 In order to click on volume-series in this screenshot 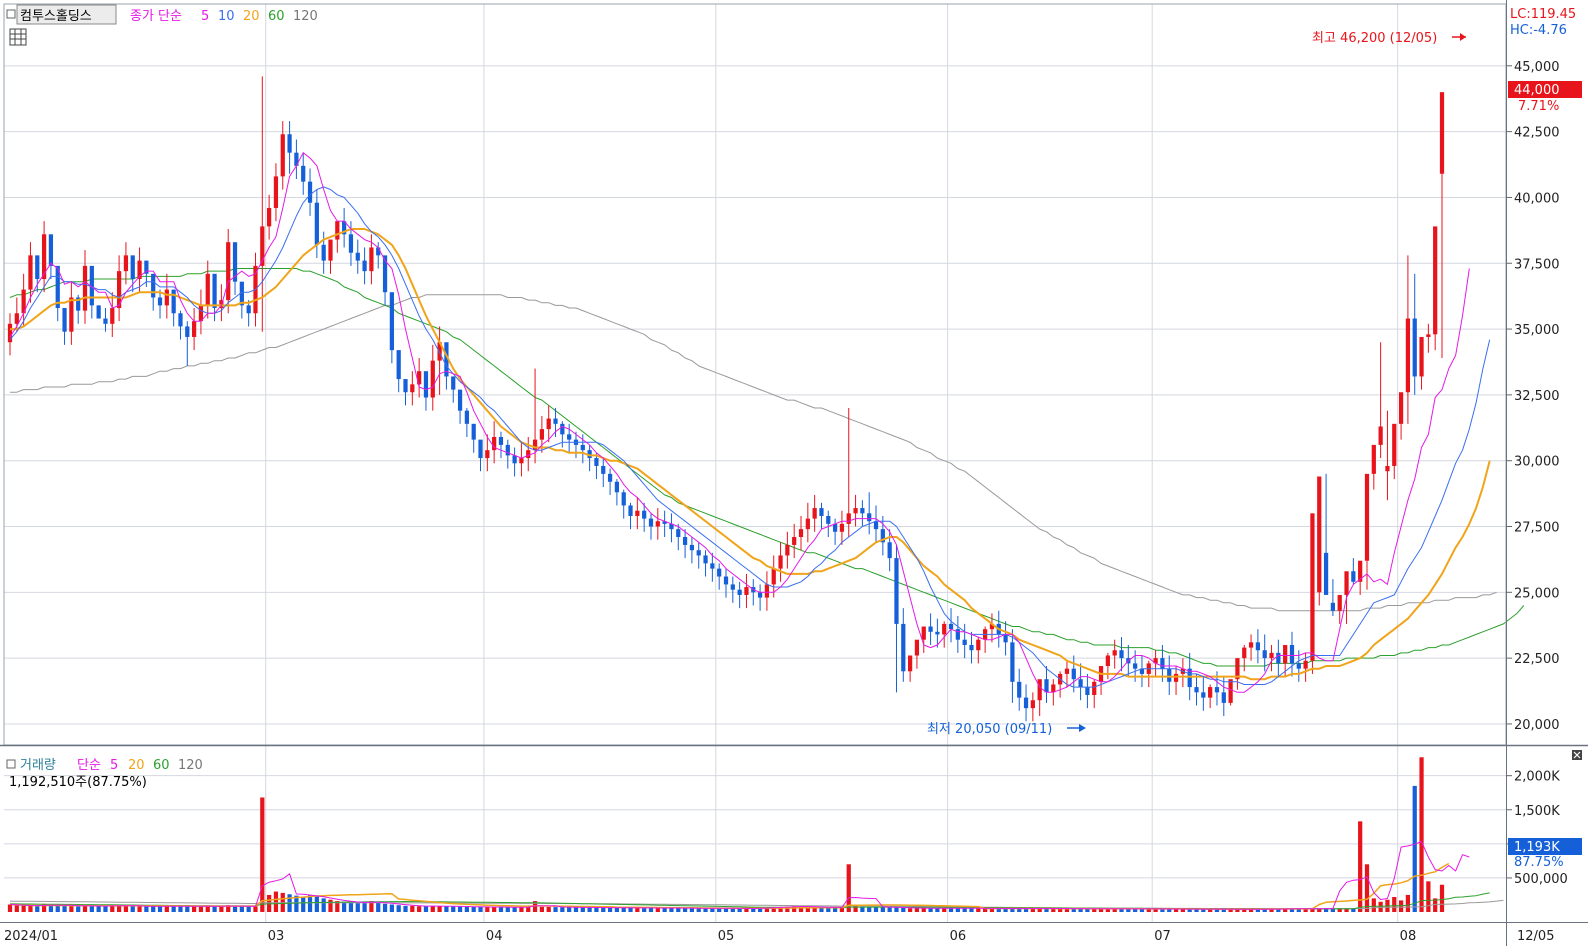, I will do `click(726, 834)`.